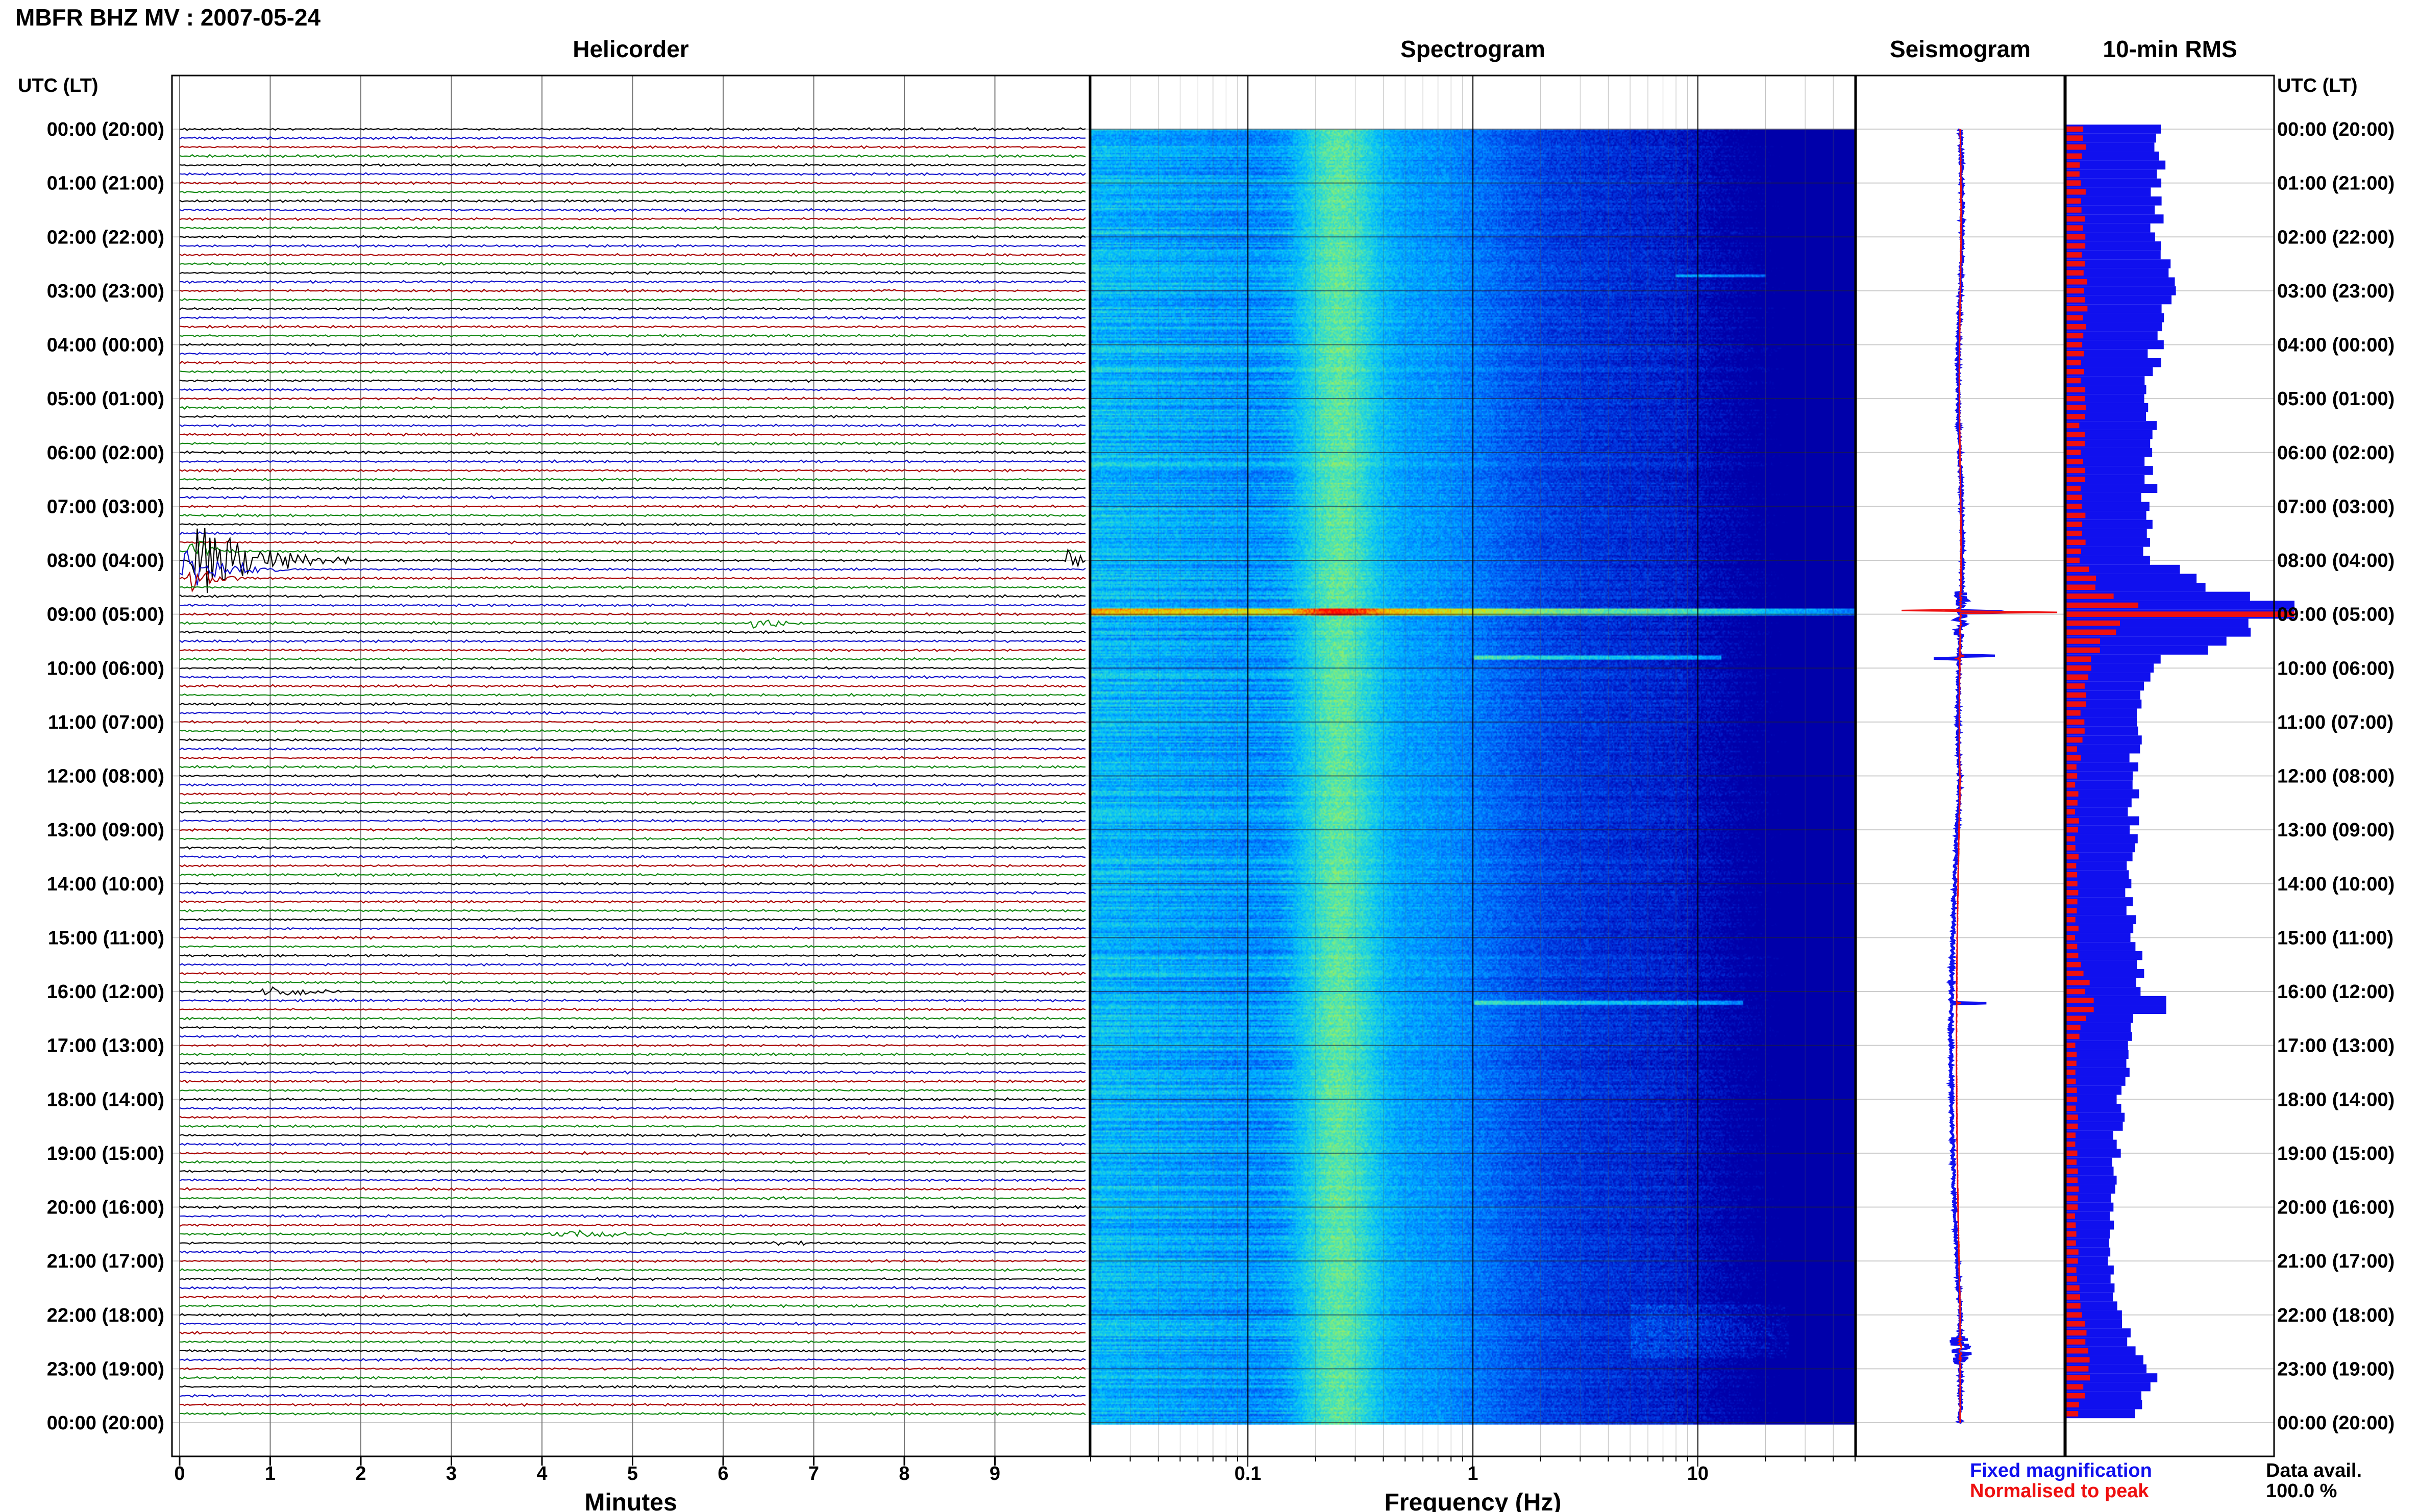 The height and width of the screenshot is (1512, 2419). Describe the element at coordinates (2336, 561) in the screenshot. I see `y-tick-label-right: 08:00 (04:00)` at that location.